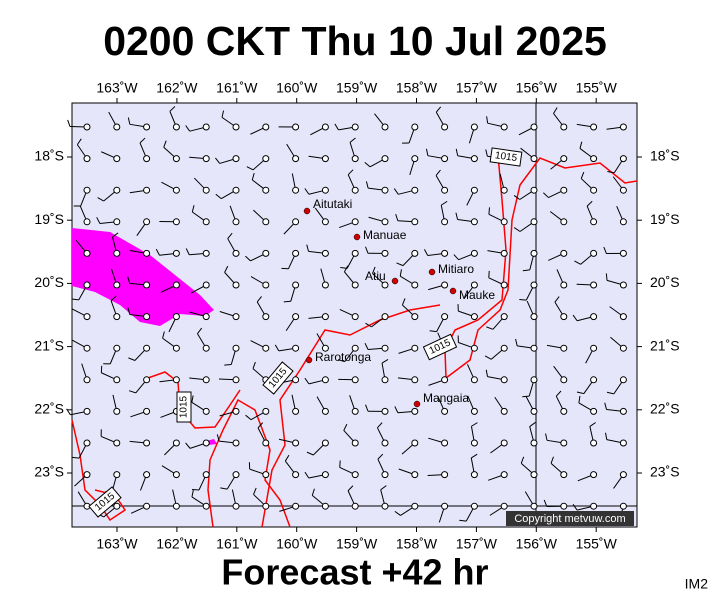 Image resolution: width=711 pixels, height=605 pixels. What do you see at coordinates (332, 204) in the screenshot?
I see `place-label: Aitutaki` at bounding box center [332, 204].